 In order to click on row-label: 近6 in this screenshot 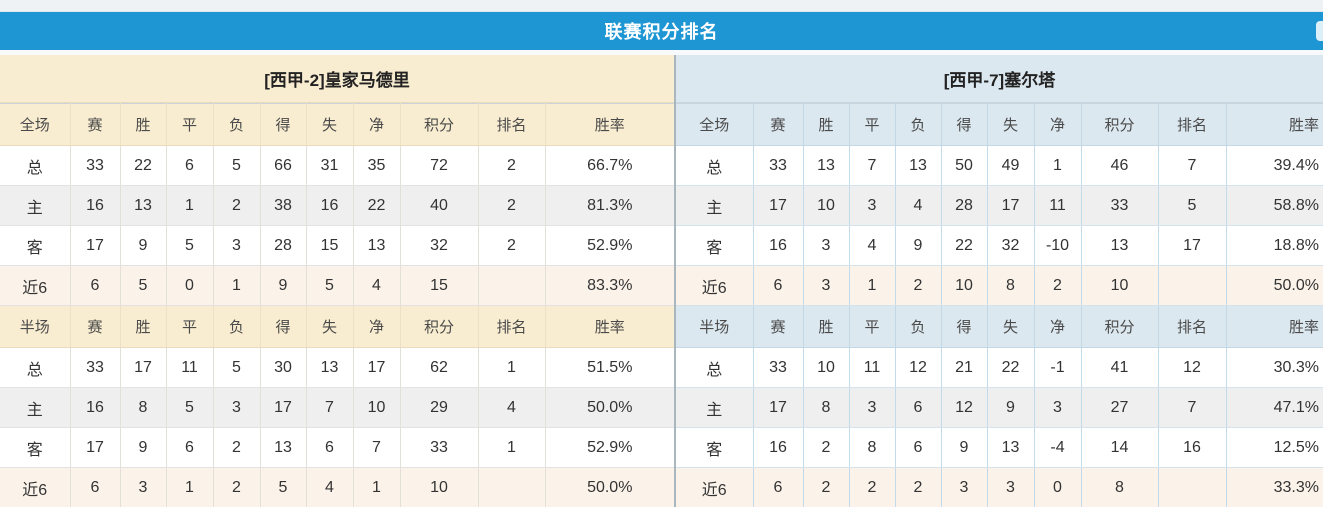, I will do `click(715, 487)`.